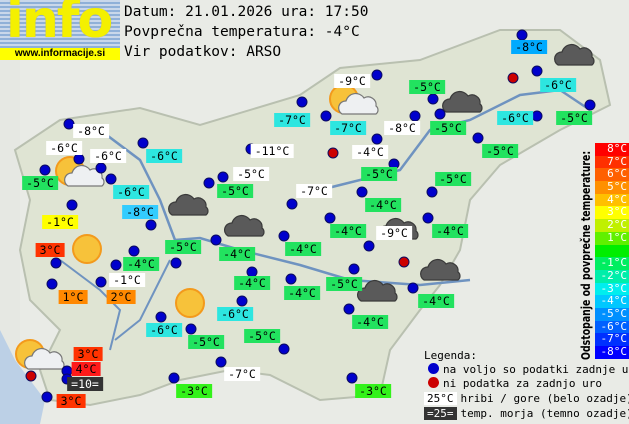 The height and width of the screenshot is (424, 629). I want to click on scale-row: -4°C, so click(612, 301).